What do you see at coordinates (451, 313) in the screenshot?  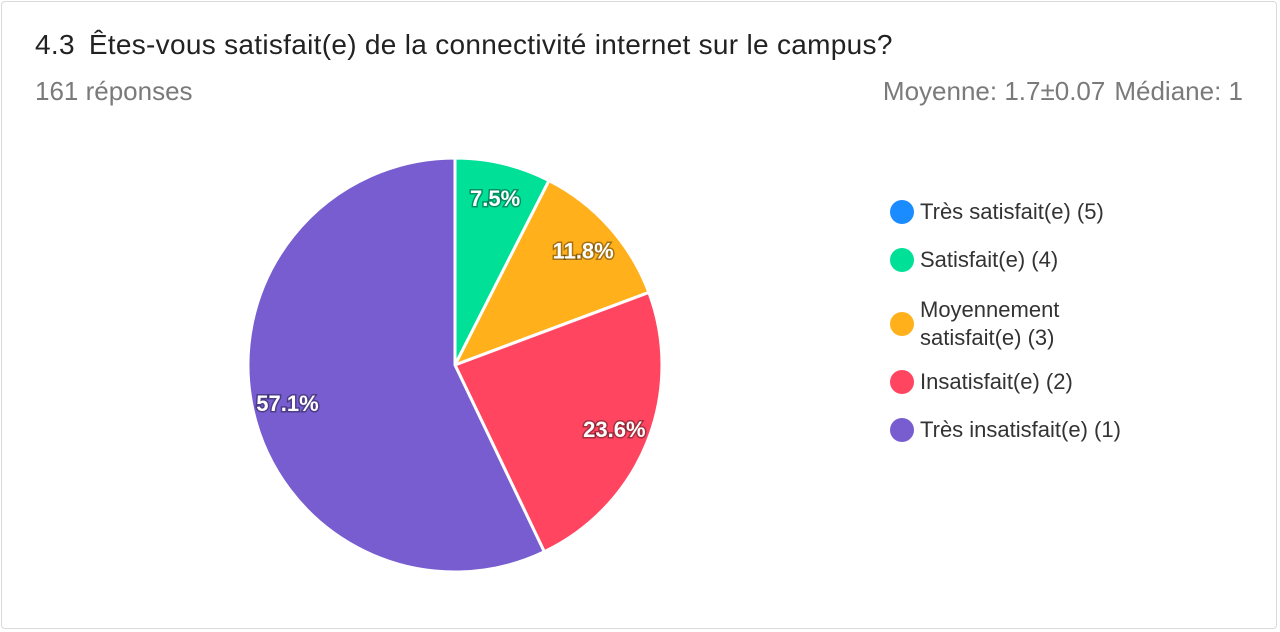 I see `pie-slice-labels: 7.5% 11.8% 23.6% 57.1%` at bounding box center [451, 313].